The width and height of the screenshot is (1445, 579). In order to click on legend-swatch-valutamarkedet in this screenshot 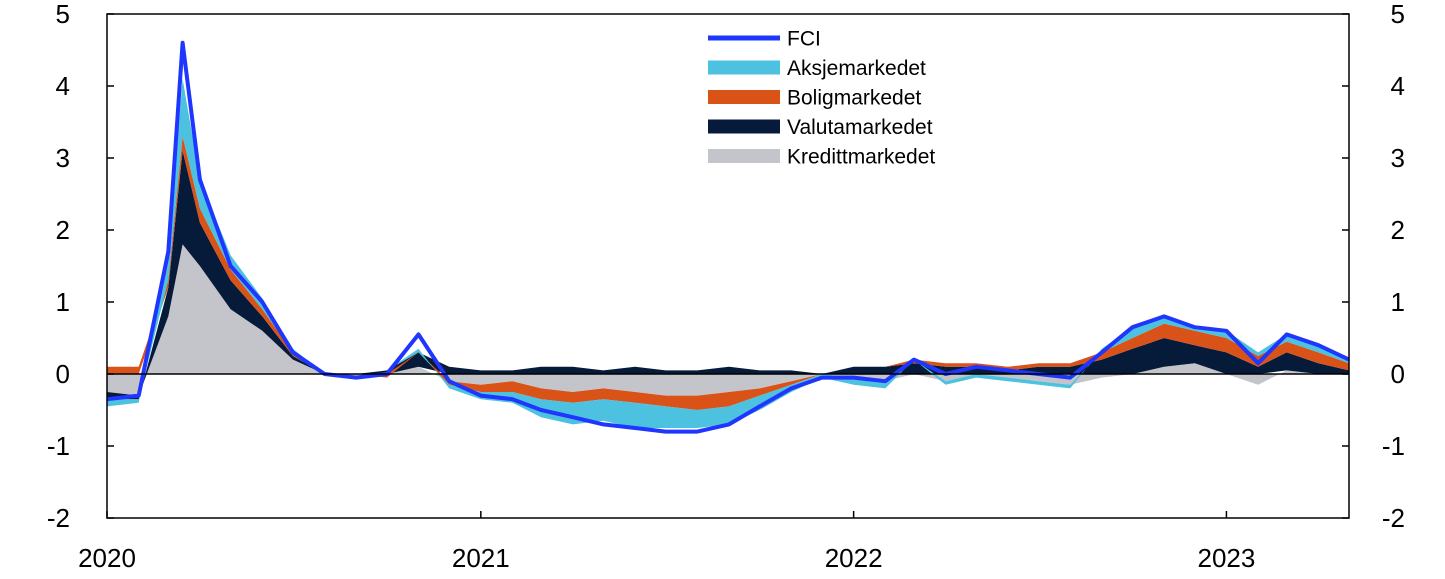, I will do `click(744, 126)`.